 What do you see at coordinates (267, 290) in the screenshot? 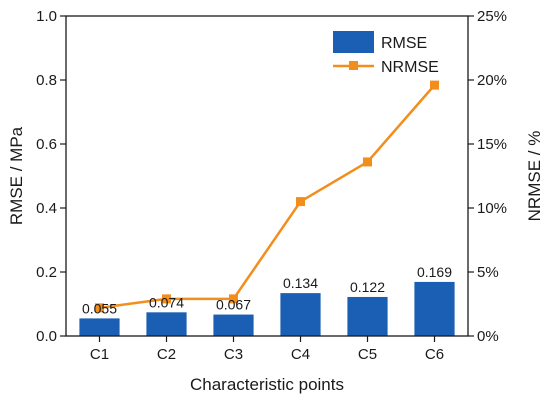
I see `bar-value-labels: 0.055 0.074 0.067 0.134 0.122 0.169` at bounding box center [267, 290].